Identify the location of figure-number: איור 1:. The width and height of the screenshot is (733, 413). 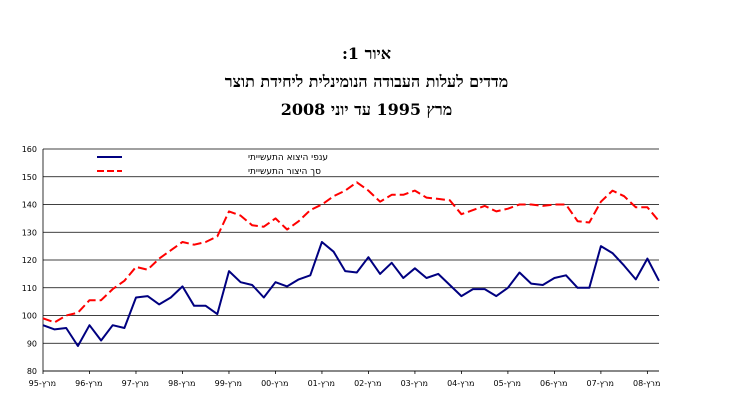
(366, 53).